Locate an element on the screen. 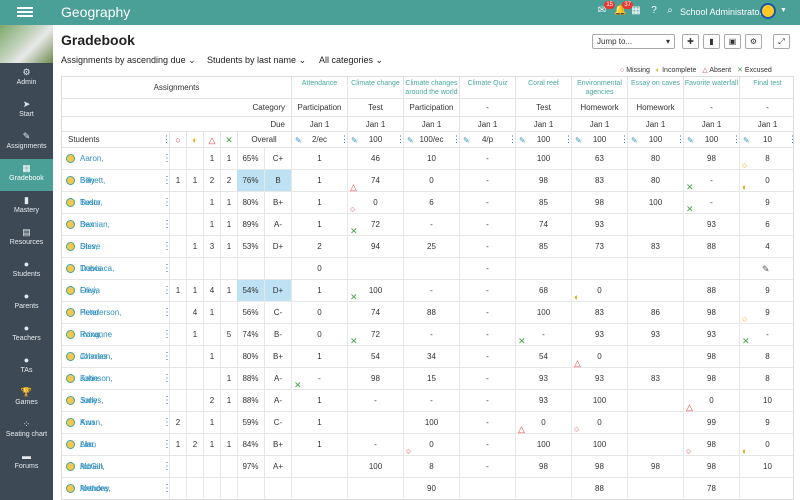 The width and height of the screenshot is (800, 500). score-cell: 94 is located at coordinates (376, 247).